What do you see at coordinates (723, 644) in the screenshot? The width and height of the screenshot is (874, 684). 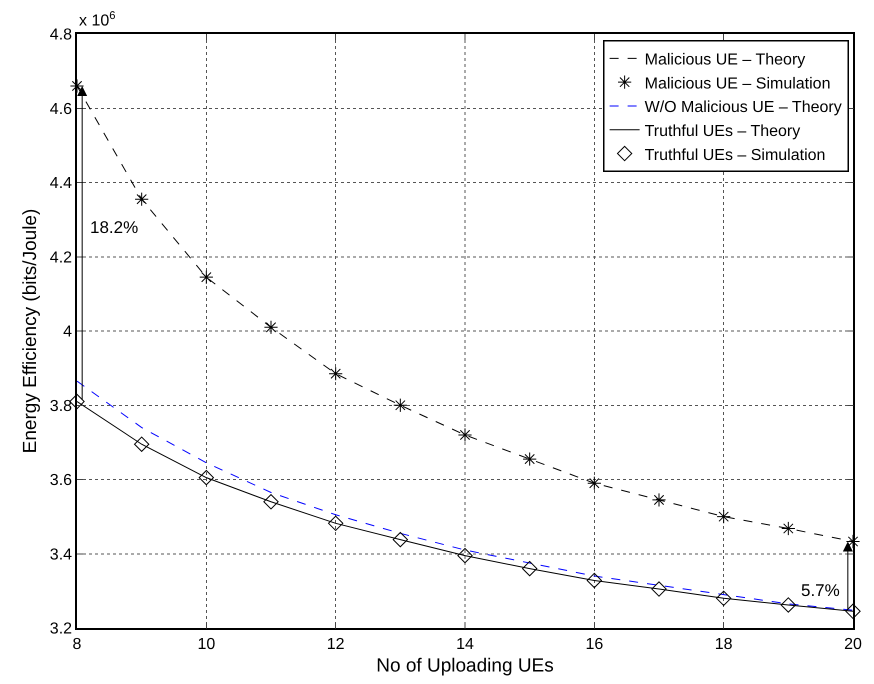 I see `x-tick-label: 18` at bounding box center [723, 644].